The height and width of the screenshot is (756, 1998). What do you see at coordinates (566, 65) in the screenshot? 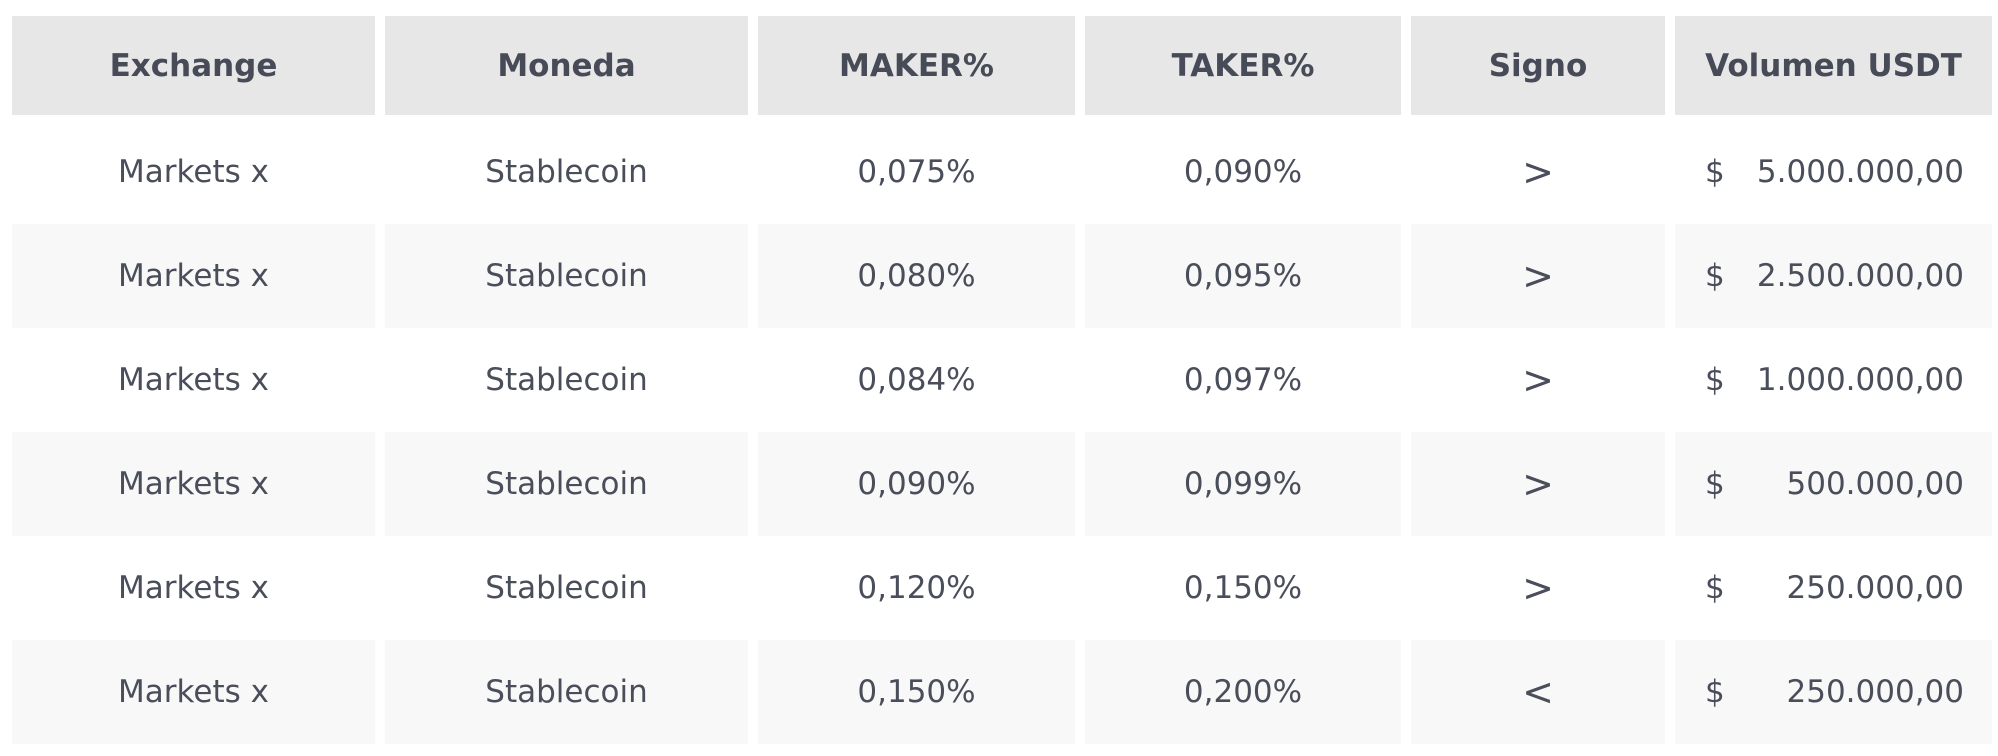
I see `header-moneda: Moneda` at bounding box center [566, 65].